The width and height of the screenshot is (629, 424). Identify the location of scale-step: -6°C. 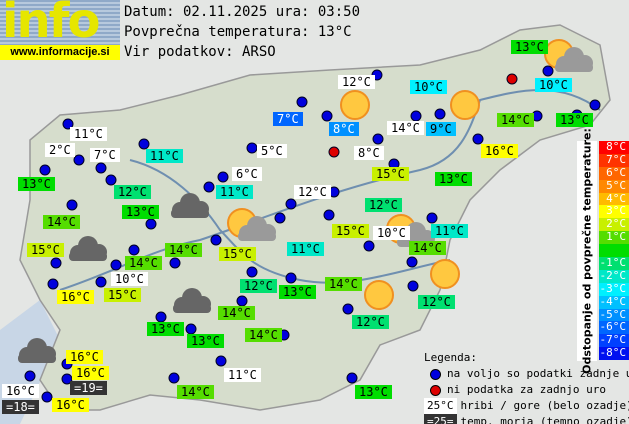
(614, 328).